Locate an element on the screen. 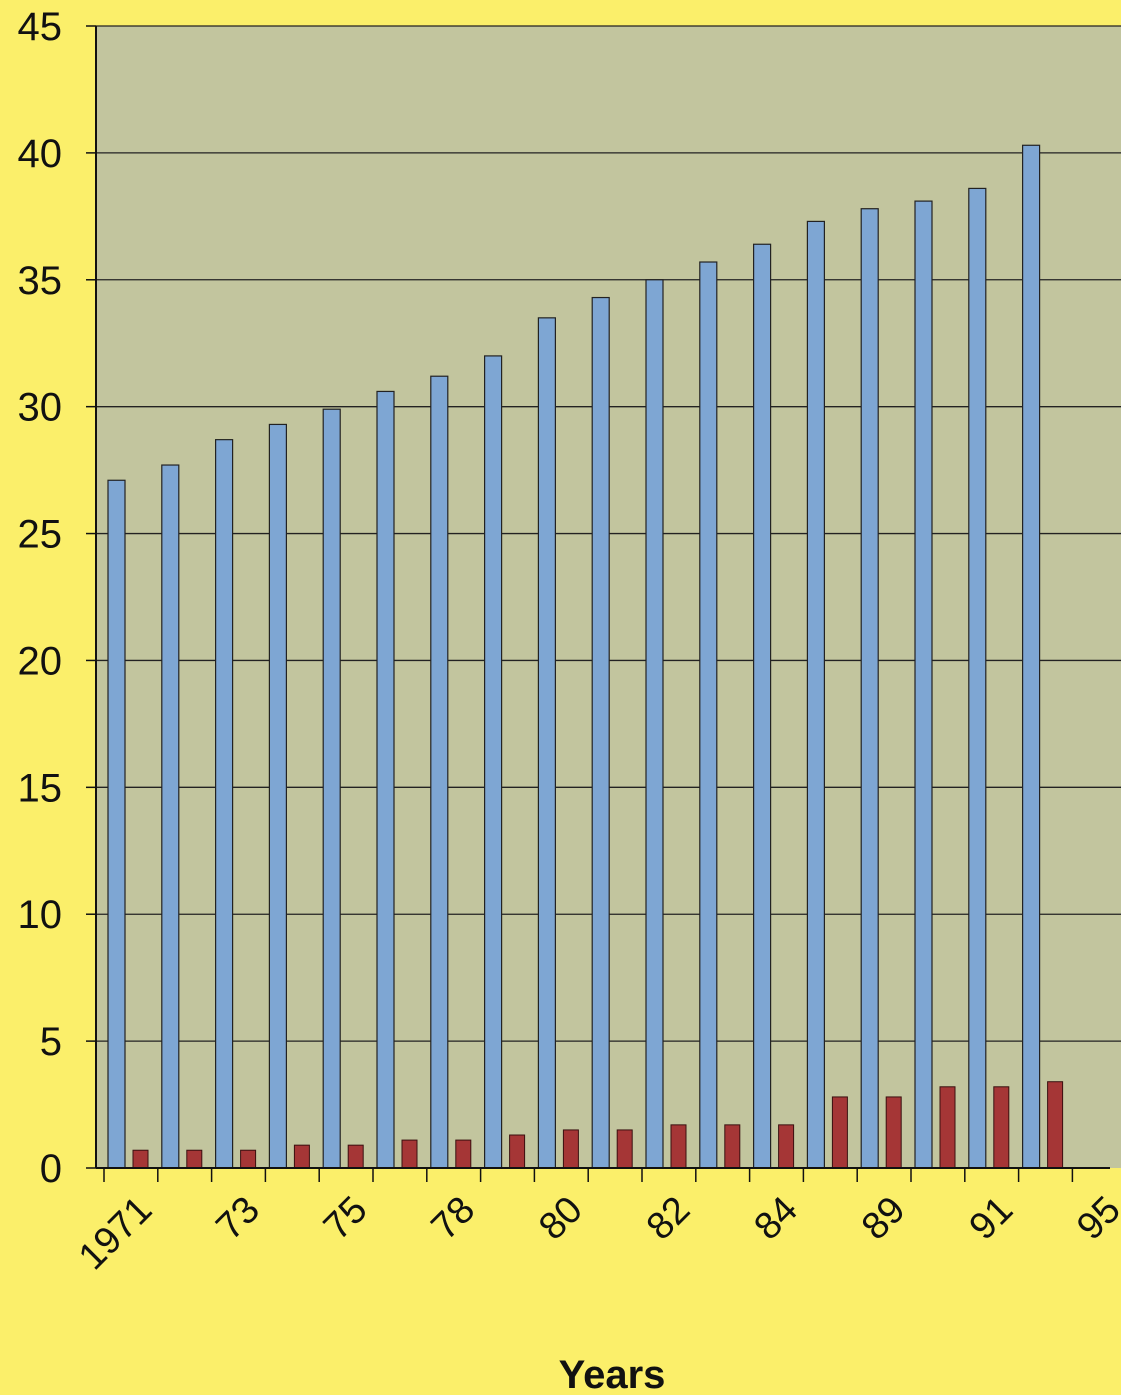 The width and height of the screenshot is (1121, 1395). x-tick-label: 80 is located at coordinates (561, 1219).